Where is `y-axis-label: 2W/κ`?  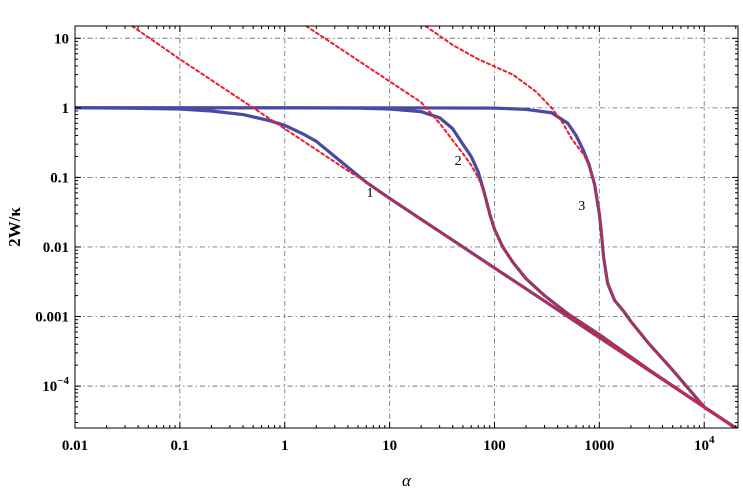
y-axis-label: 2W/κ is located at coordinates (14, 227).